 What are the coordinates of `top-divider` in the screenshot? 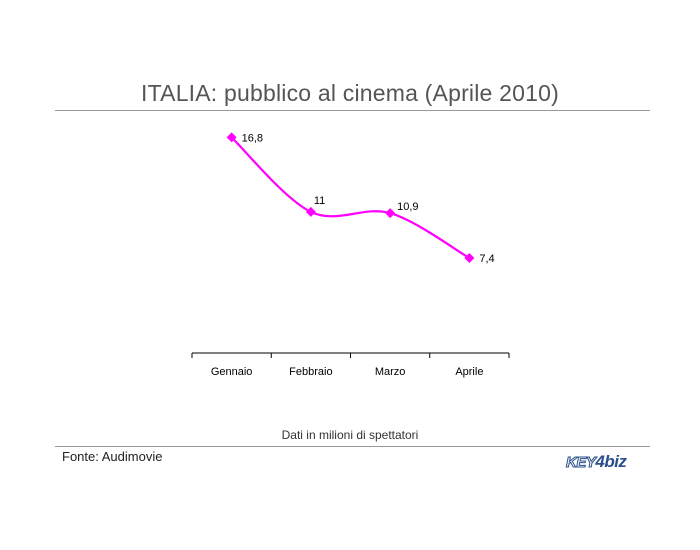 It's located at (352, 110).